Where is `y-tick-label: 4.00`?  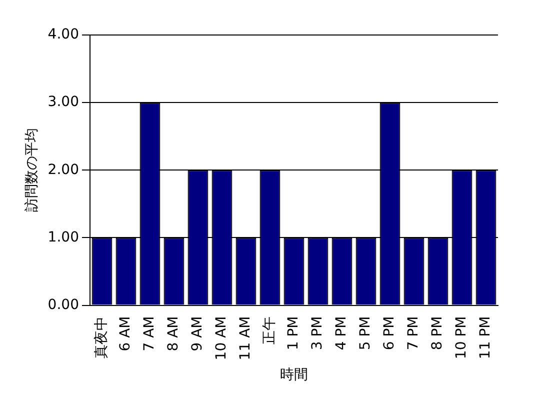
y-tick-label: 4.00 is located at coordinates (63, 34).